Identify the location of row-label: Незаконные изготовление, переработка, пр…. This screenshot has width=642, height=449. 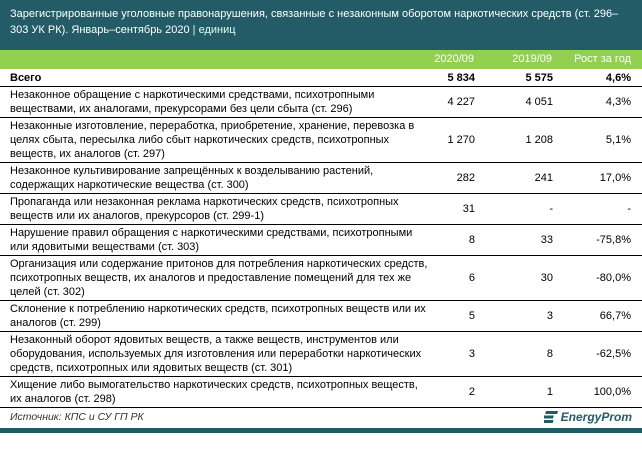
(215, 140).